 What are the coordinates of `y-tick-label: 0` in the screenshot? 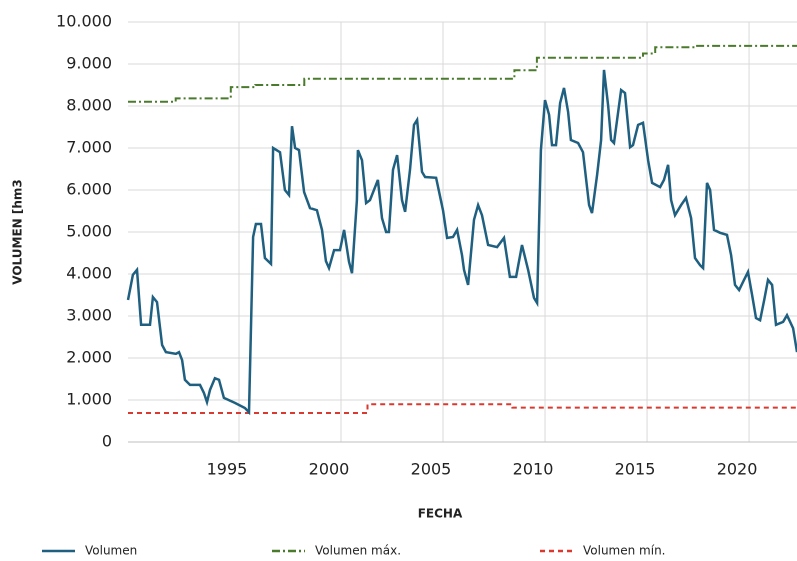 It's located at (107, 441).